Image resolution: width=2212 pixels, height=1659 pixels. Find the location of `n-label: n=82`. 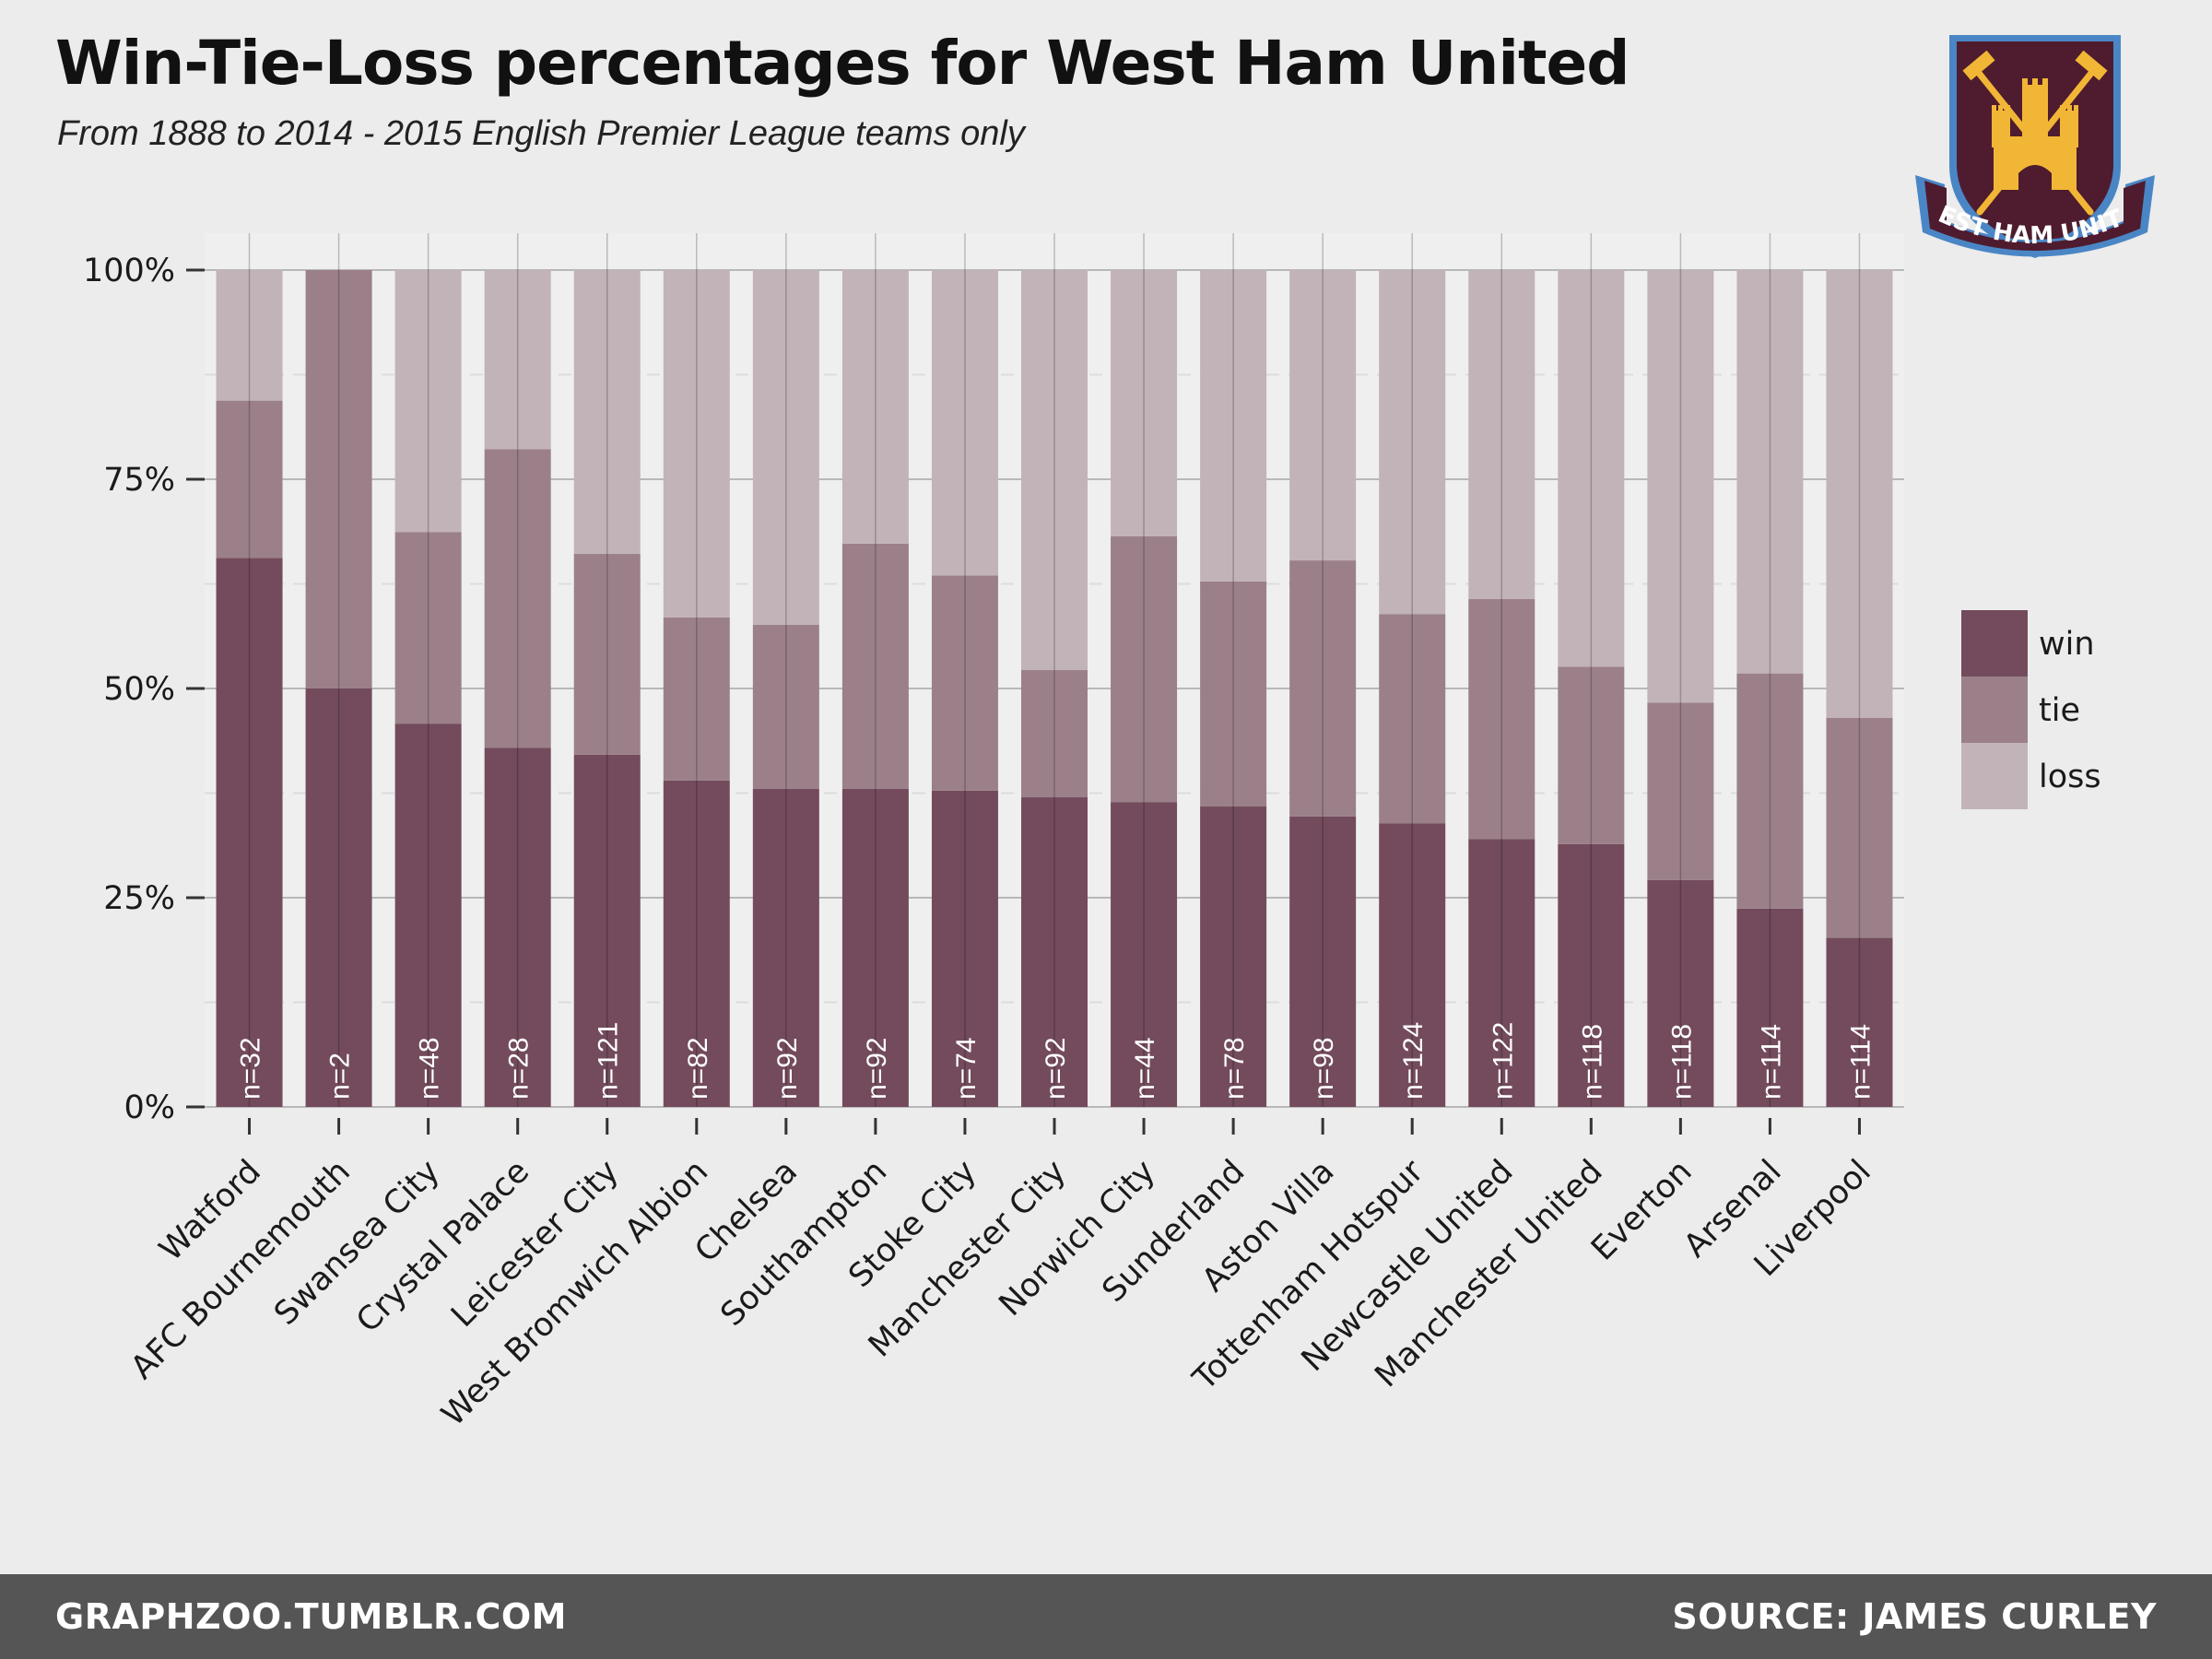

n-label: n=82 is located at coordinates (698, 1068).